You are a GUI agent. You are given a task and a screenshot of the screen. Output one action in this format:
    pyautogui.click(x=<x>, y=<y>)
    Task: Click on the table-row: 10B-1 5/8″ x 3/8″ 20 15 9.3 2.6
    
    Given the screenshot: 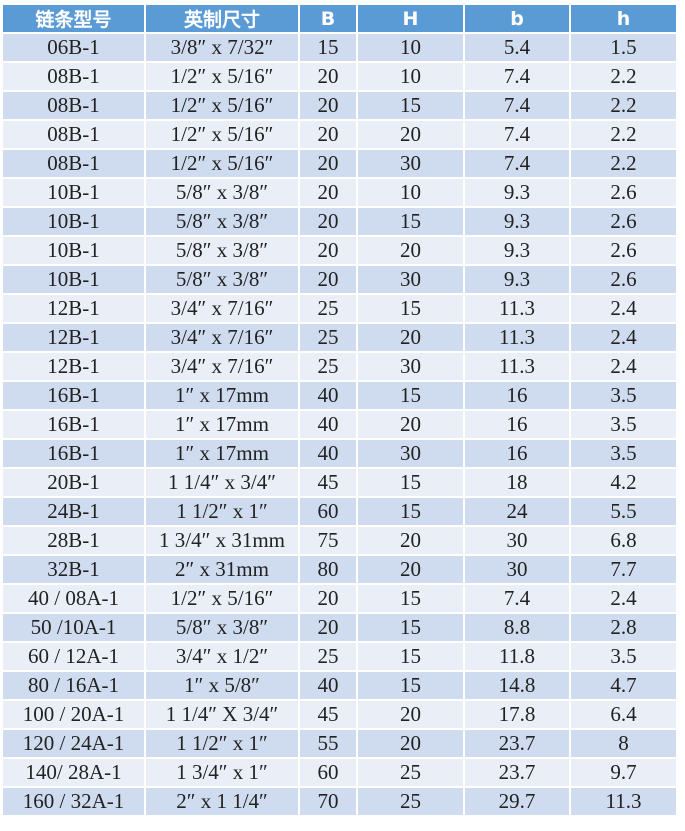 What is the action you would take?
    pyautogui.click(x=339, y=221)
    